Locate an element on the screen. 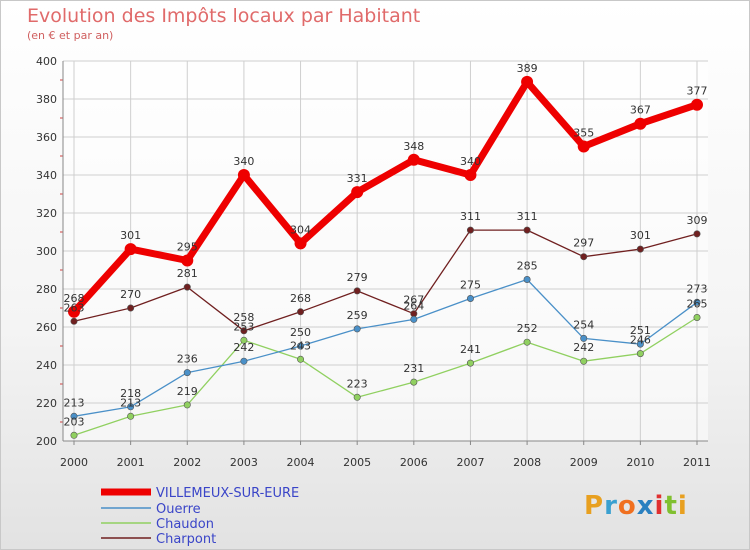  data-label: 254 is located at coordinates (583, 324).